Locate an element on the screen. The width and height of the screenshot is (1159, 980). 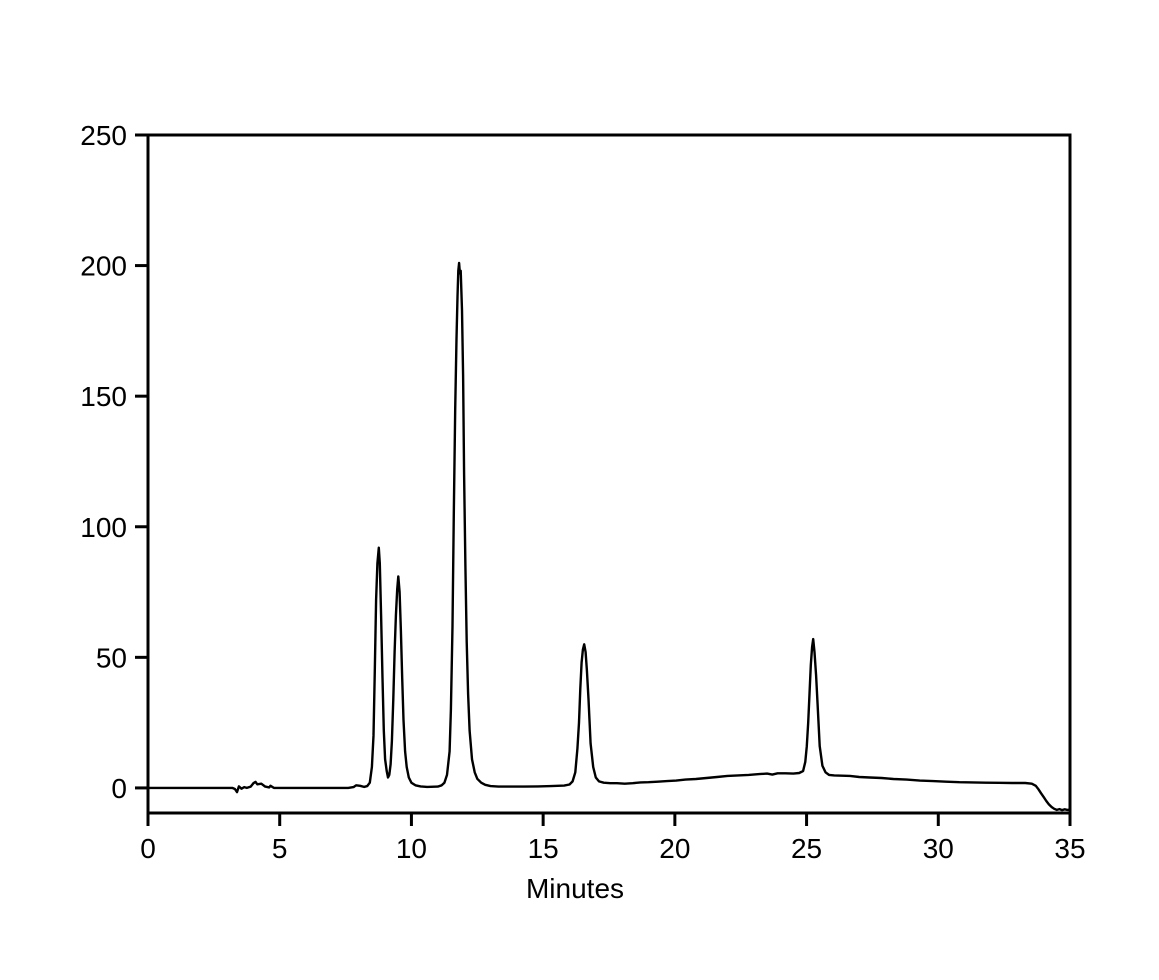
x-tick-label: 0 is located at coordinates (148, 848).